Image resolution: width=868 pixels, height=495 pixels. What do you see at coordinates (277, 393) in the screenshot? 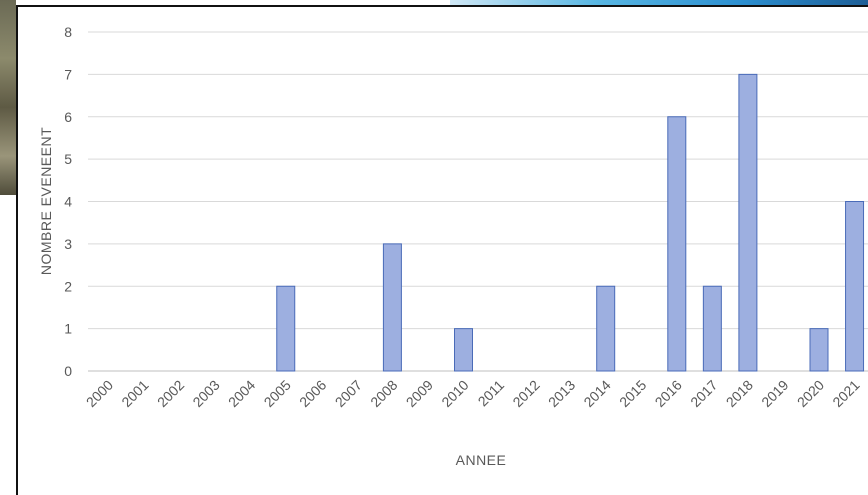
I see `x-tick-label: 2005` at bounding box center [277, 393].